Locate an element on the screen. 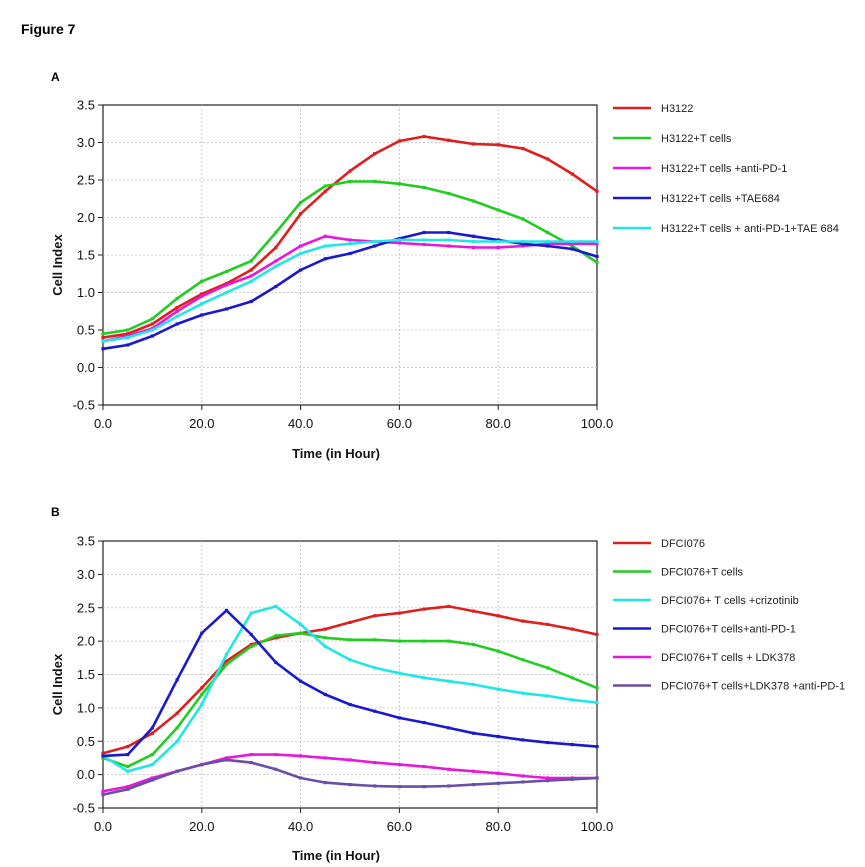 The width and height of the screenshot is (865, 867). panel-a-x-tick-label: 20.0 is located at coordinates (201, 423).